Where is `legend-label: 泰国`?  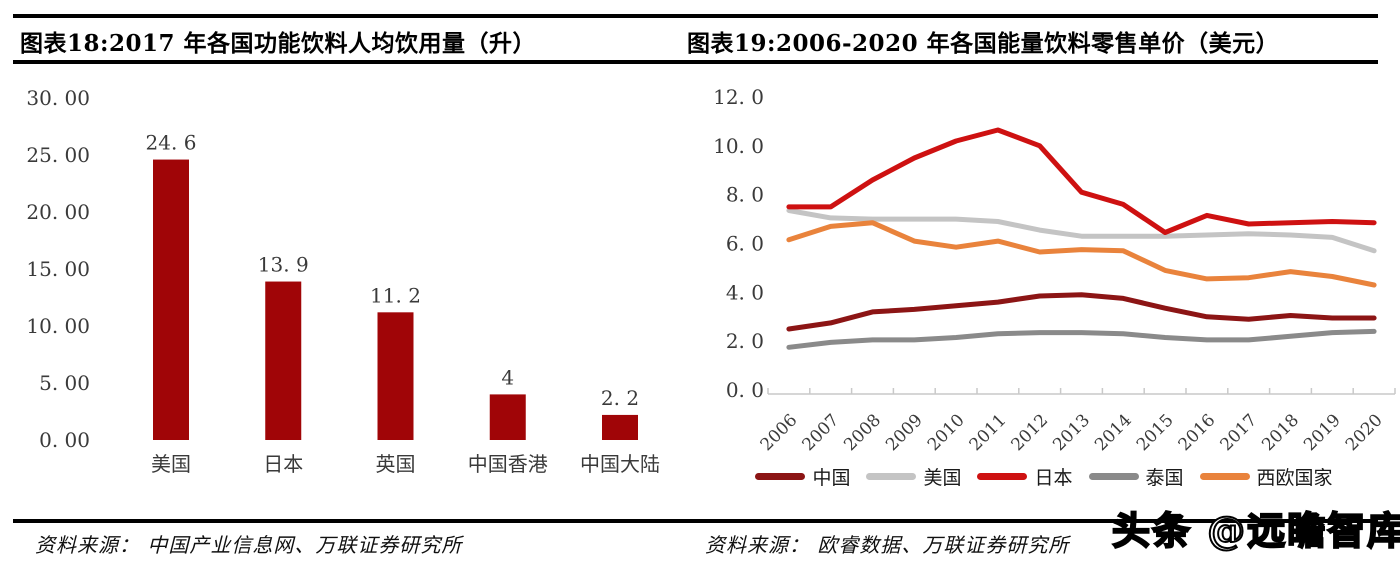 legend-label: 泰国 is located at coordinates (1164, 478).